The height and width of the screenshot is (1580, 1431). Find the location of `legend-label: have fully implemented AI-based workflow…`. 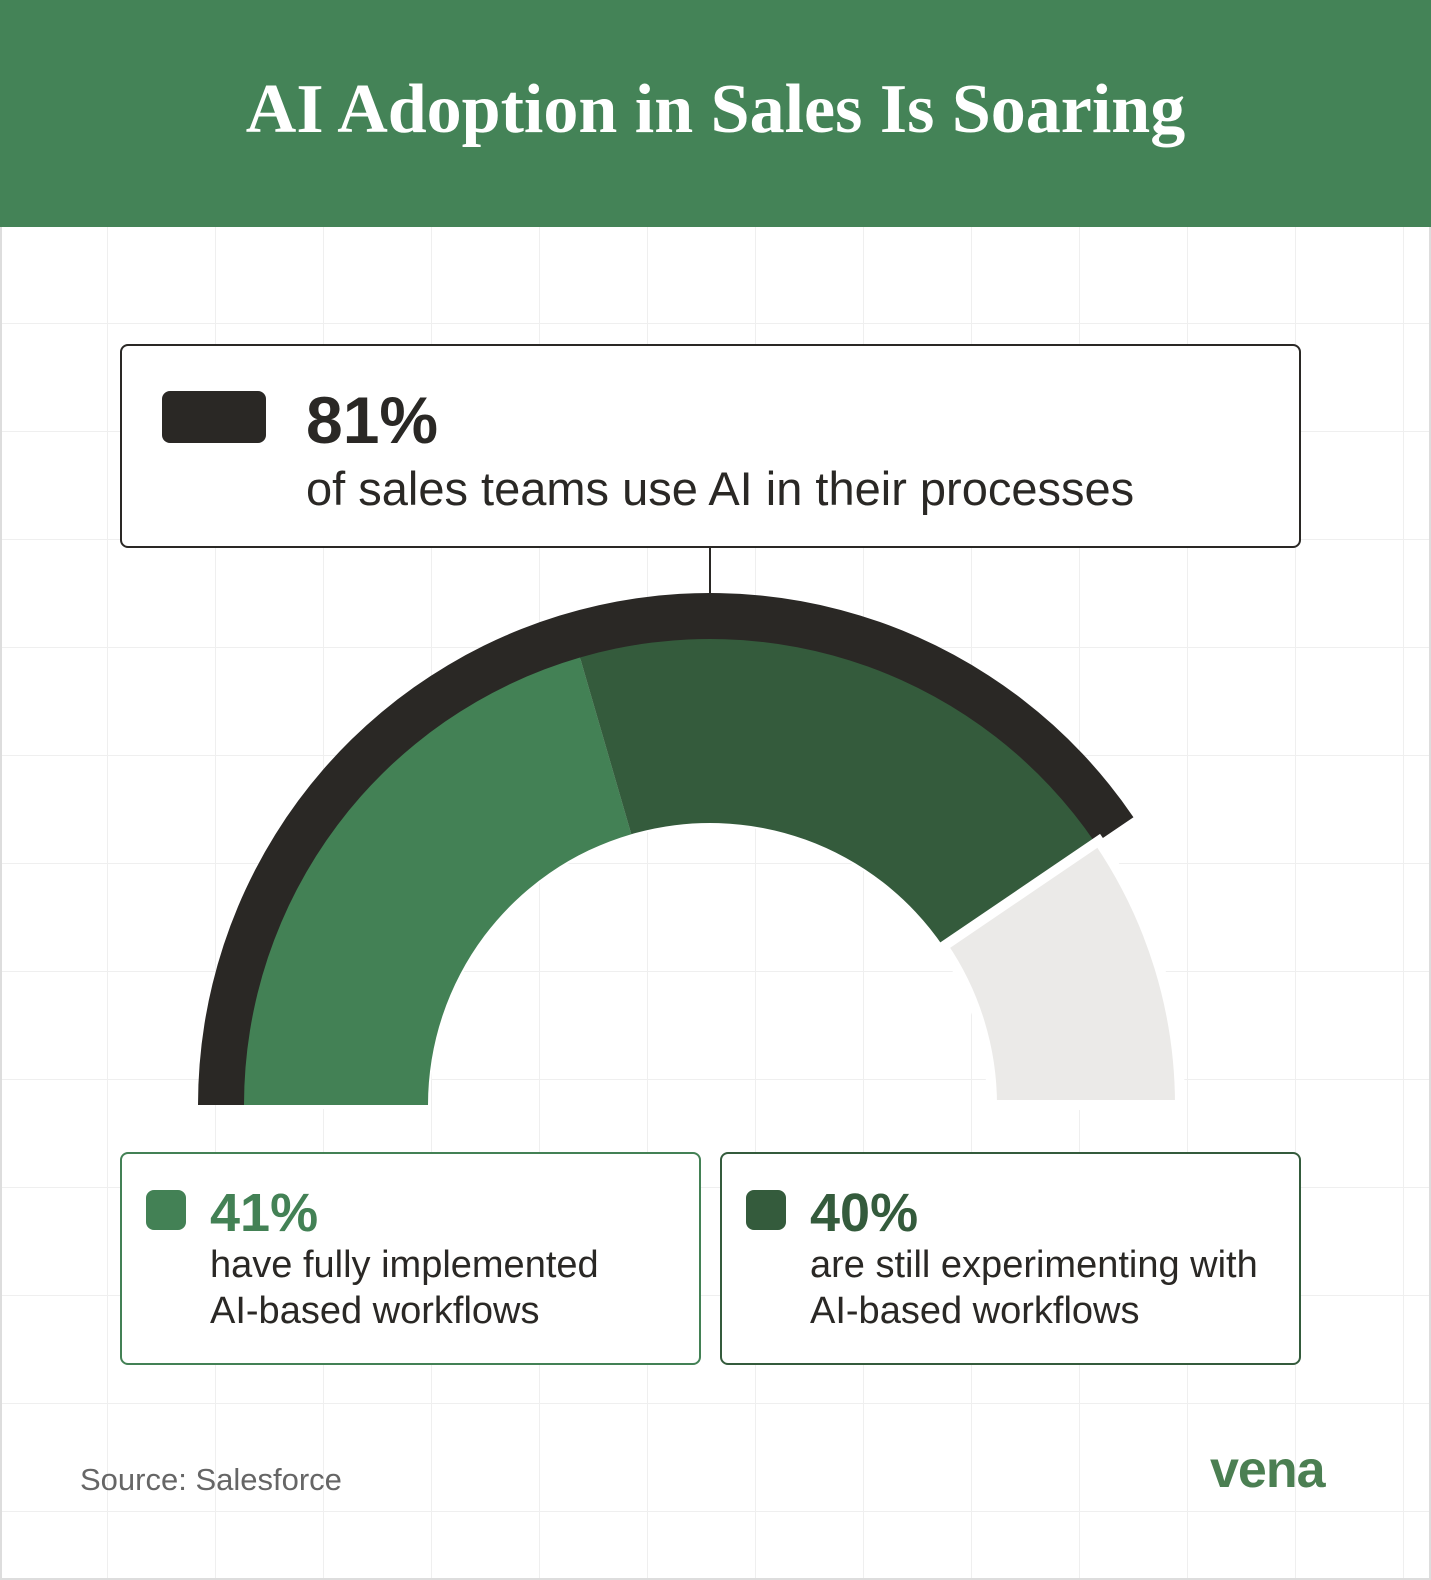

legend-label: have fully implemented AI-based workflow… is located at coordinates (404, 1288).